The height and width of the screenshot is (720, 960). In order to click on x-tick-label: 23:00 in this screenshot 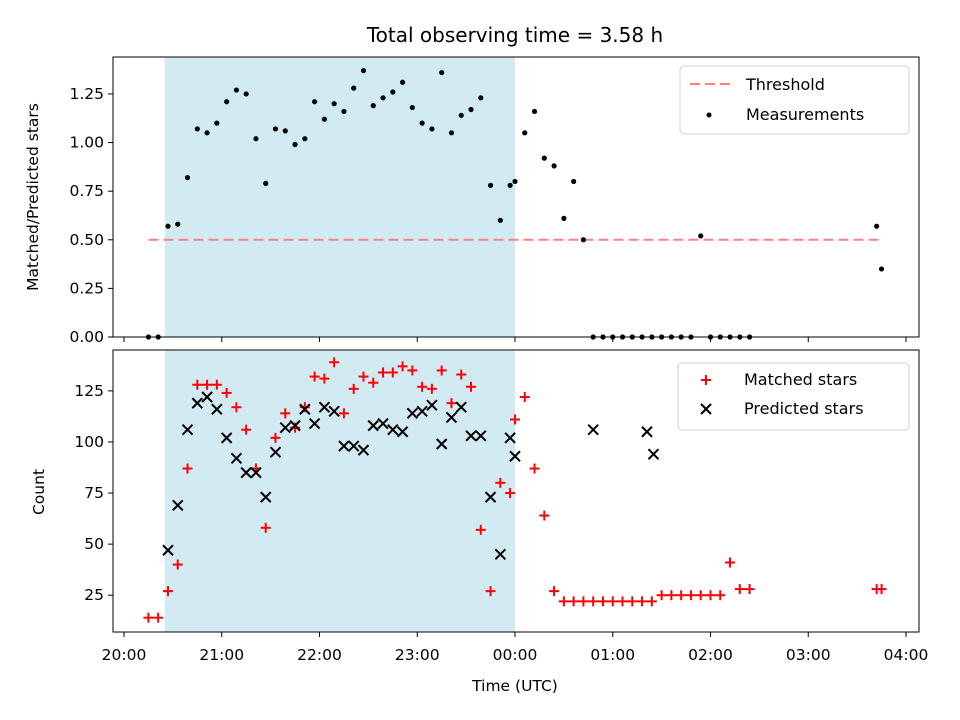, I will do `click(417, 655)`.